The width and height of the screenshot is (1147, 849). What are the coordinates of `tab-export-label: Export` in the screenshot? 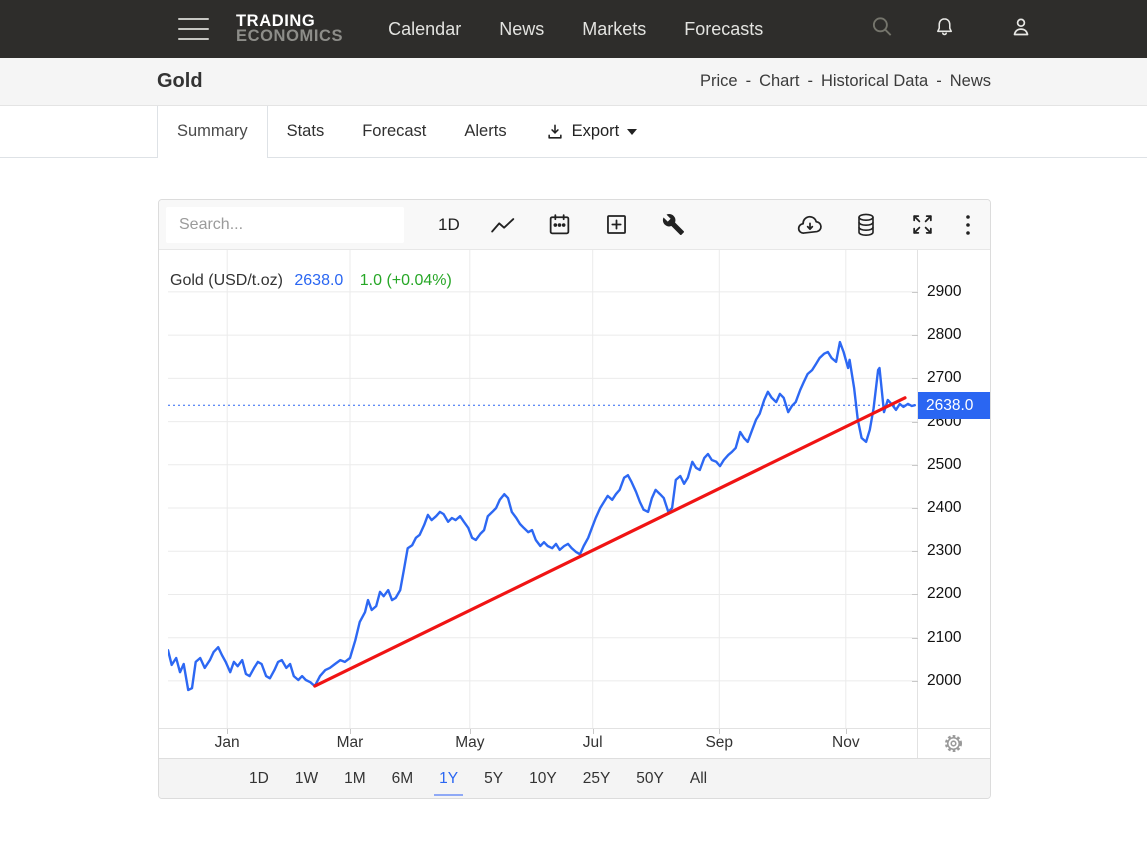 It's located at (595, 131).